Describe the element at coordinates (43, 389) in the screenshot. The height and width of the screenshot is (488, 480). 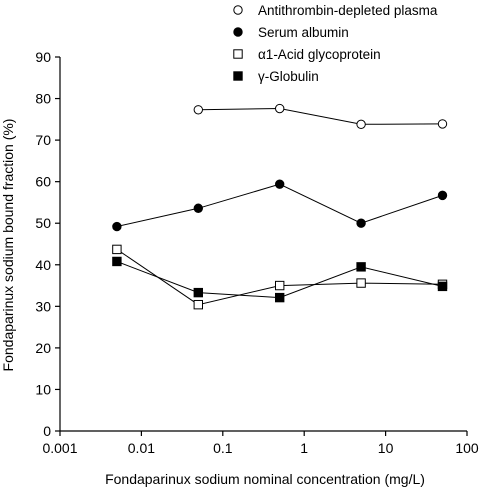
I see `y-tick-label: 10` at that location.